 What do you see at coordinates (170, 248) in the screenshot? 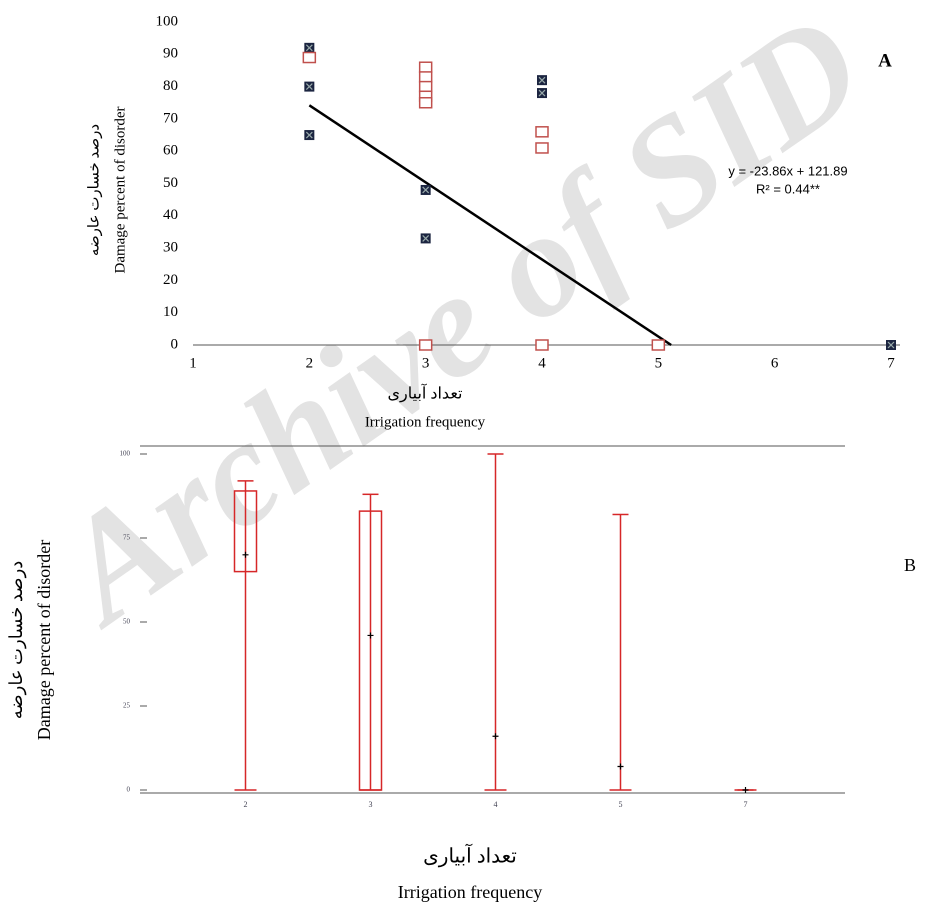
I see `y-tick-label: 30` at bounding box center [170, 248].